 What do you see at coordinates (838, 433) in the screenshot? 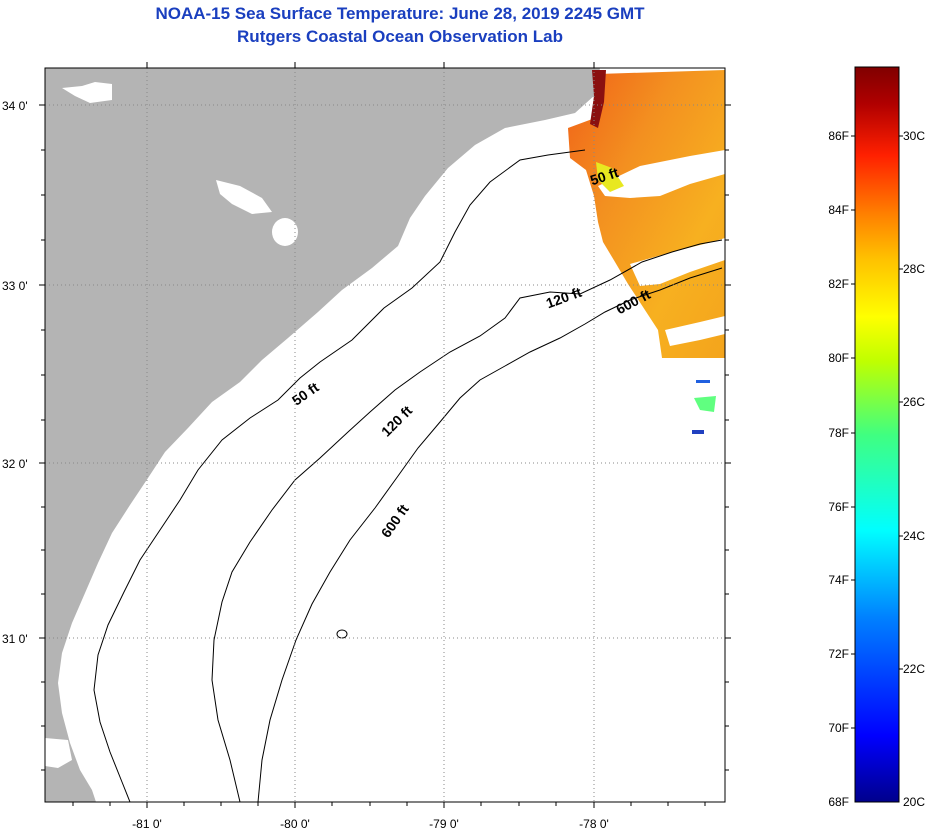
I see `colorbar-f-label: 78F` at bounding box center [838, 433].